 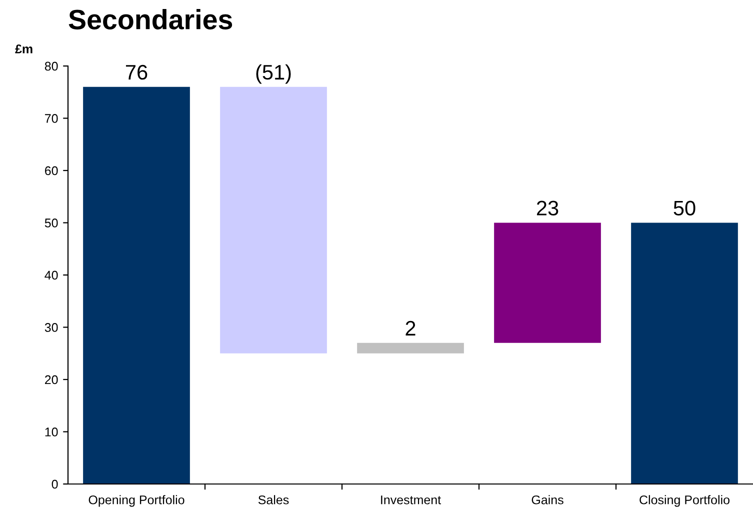 What do you see at coordinates (685, 208) in the screenshot?
I see `data-label: 50` at bounding box center [685, 208].